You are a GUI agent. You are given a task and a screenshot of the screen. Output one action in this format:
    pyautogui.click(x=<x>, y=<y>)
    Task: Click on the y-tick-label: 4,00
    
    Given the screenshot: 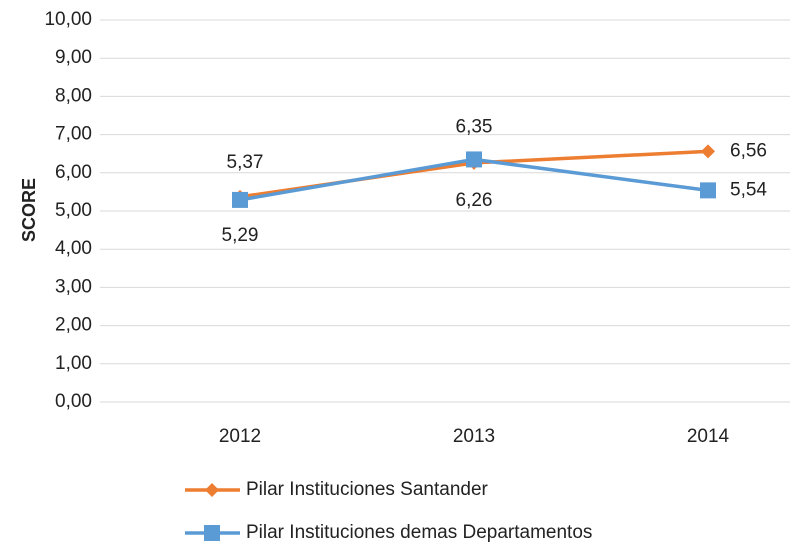 What is the action you would take?
    pyautogui.click(x=73, y=248)
    